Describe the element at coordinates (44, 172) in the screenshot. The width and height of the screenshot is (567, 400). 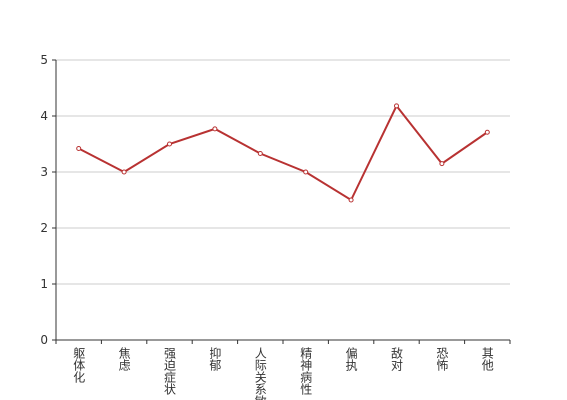
I see `y-tick-label: 3` at that location.